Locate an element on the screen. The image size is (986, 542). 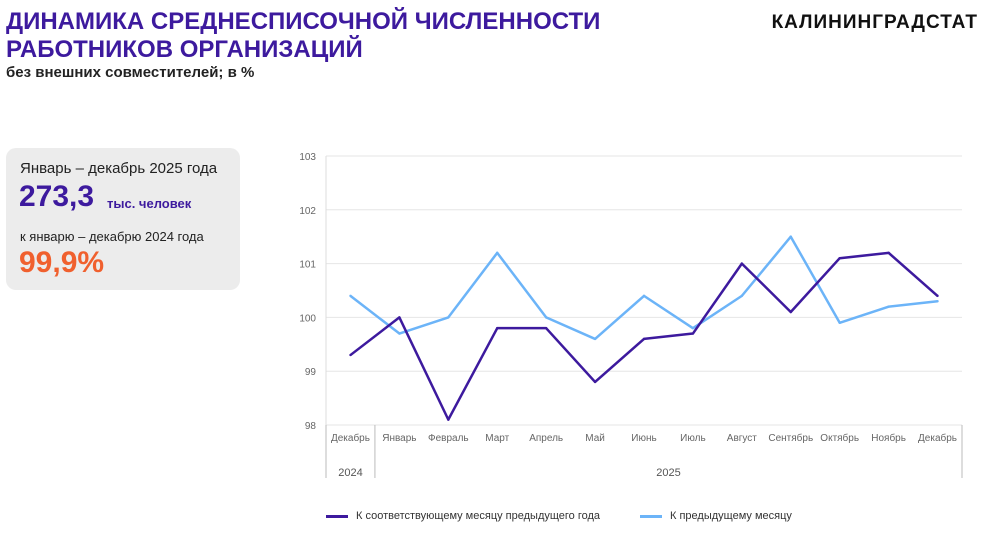
period-label: Январь – декабрь 2025 года is located at coordinates (119, 168).